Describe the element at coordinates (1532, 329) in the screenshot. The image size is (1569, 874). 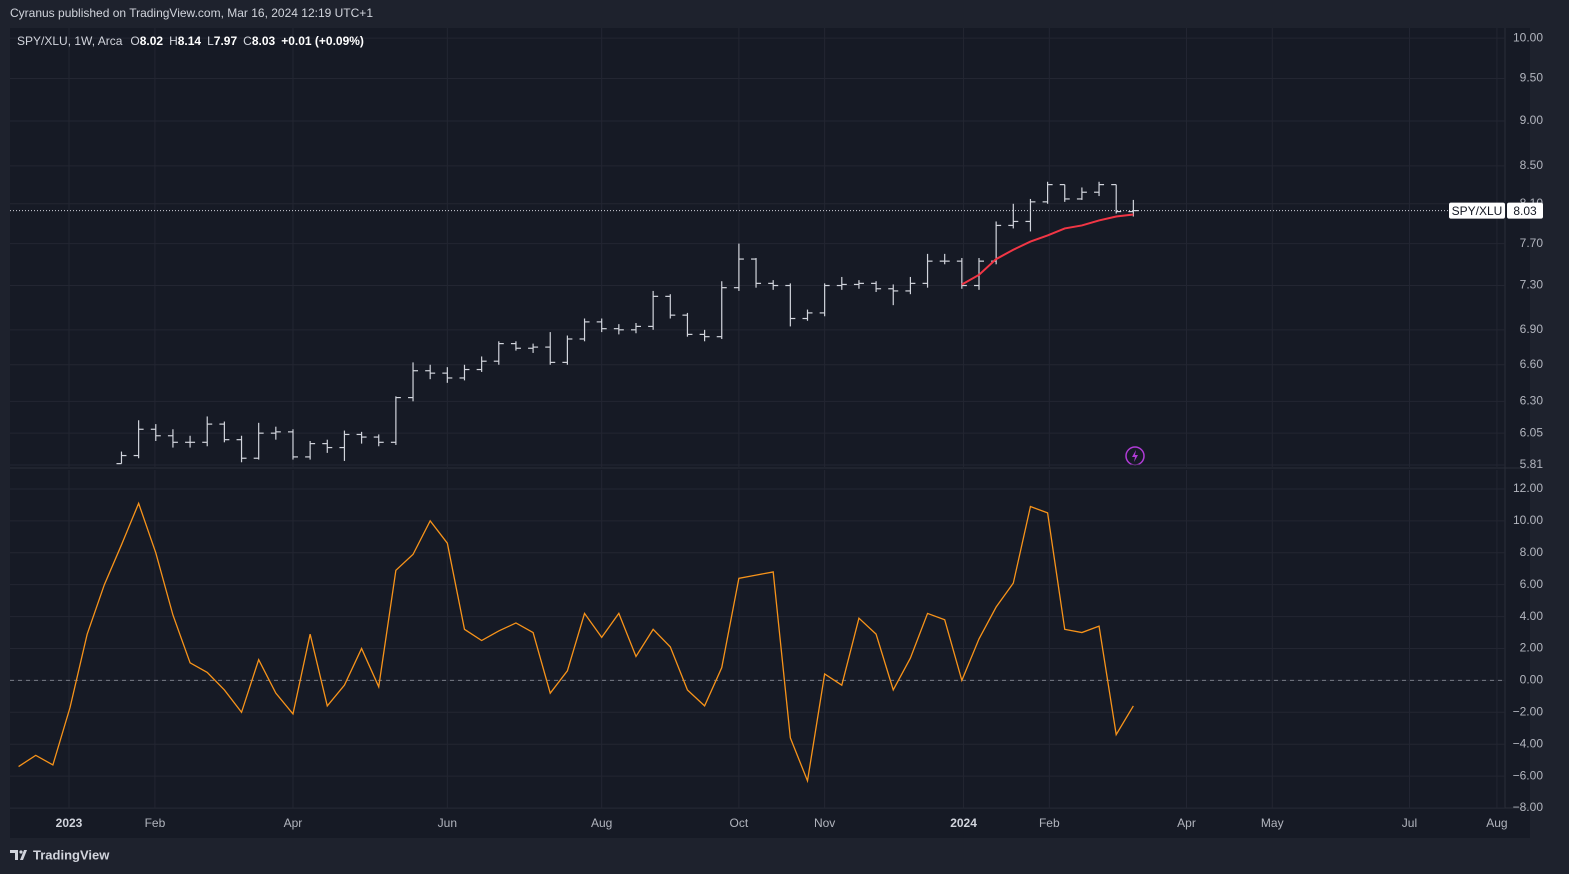
I see `y-tick-label: 6.90` at that location.